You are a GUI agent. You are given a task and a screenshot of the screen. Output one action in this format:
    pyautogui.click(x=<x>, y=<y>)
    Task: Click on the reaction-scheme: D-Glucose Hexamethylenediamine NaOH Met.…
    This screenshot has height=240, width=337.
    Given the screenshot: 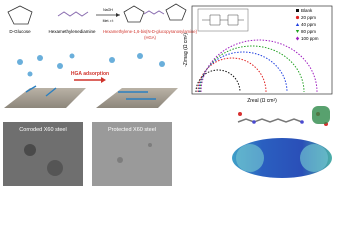 What is the action you would take?
    pyautogui.click(x=102, y=21)
    